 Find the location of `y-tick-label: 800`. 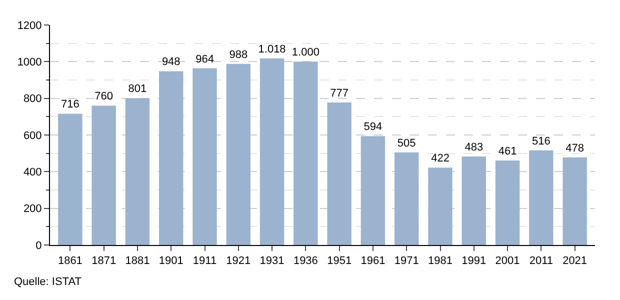

y-tick-label: 800 is located at coordinates (32, 99).